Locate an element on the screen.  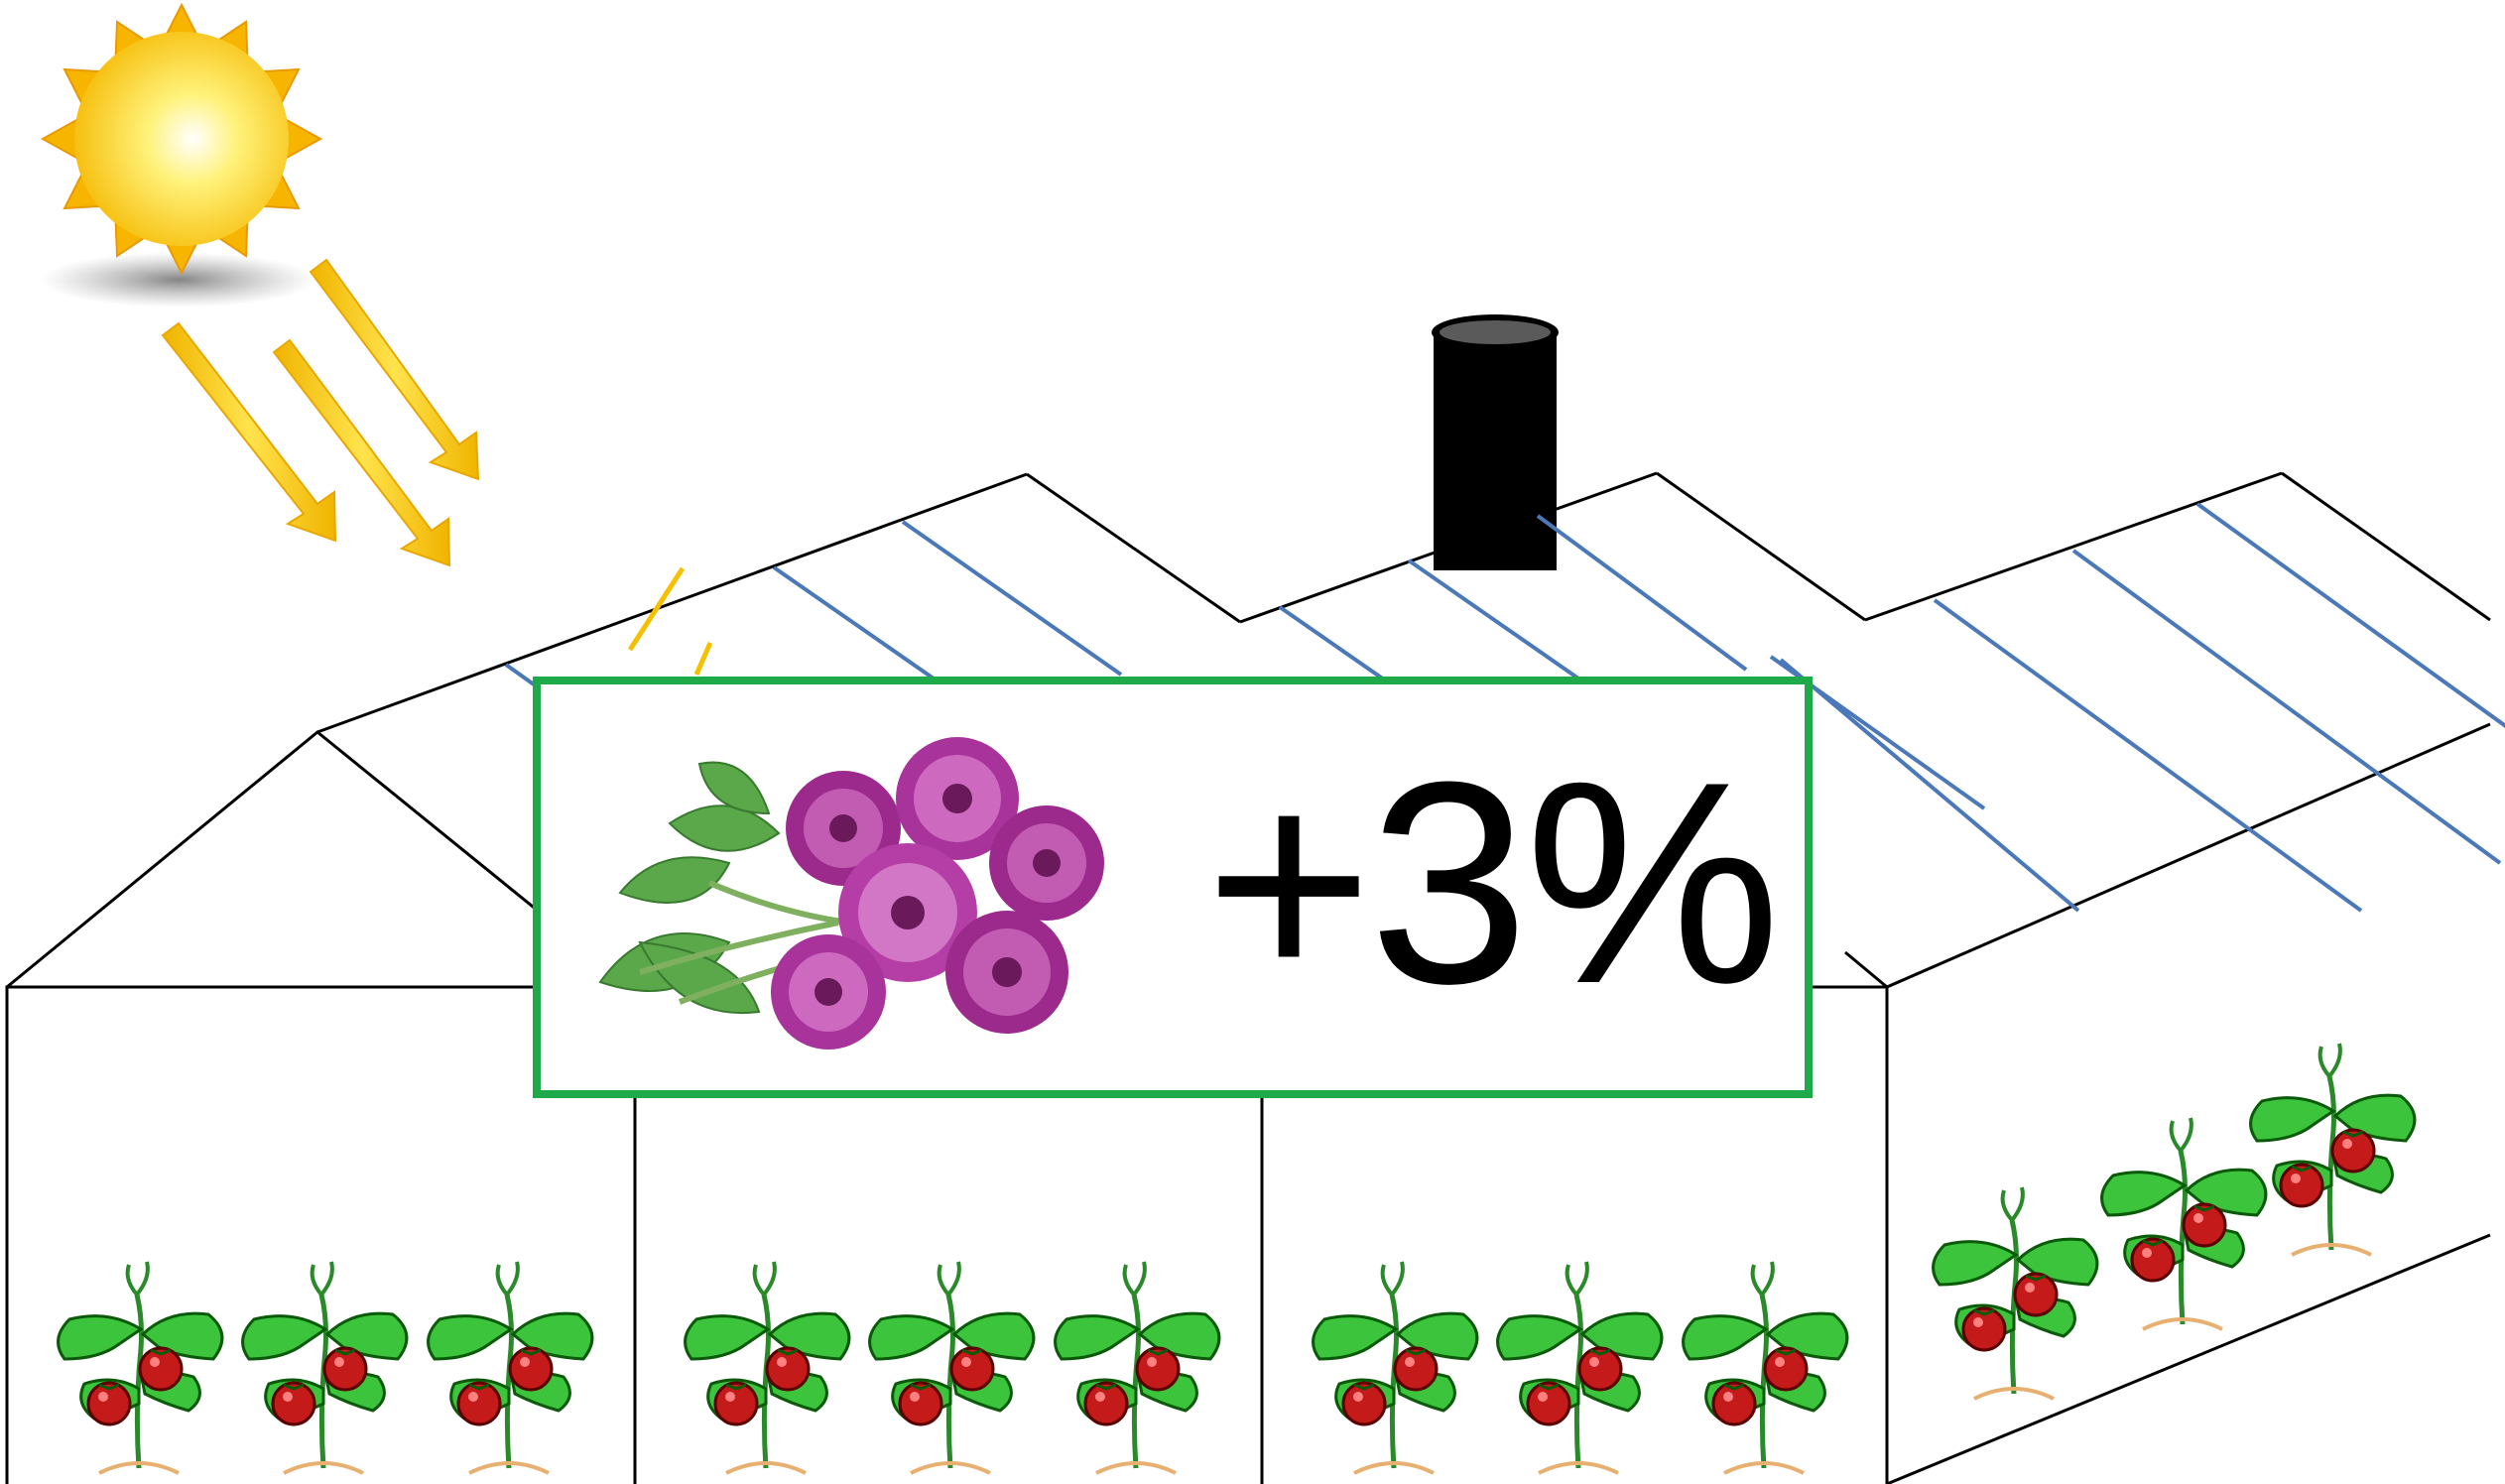
yield-increase-value: +3% is located at coordinates (1492, 883).